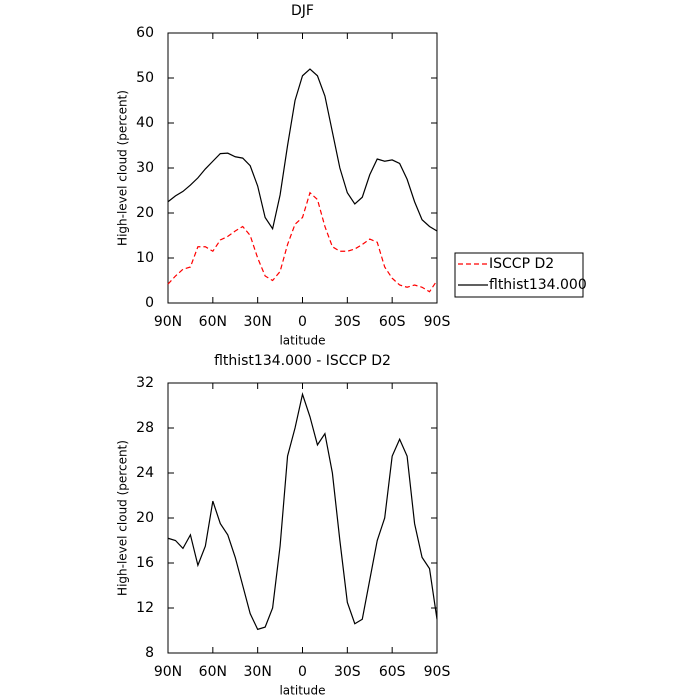  What do you see at coordinates (519, 275) in the screenshot?
I see `legend-box` at bounding box center [519, 275].